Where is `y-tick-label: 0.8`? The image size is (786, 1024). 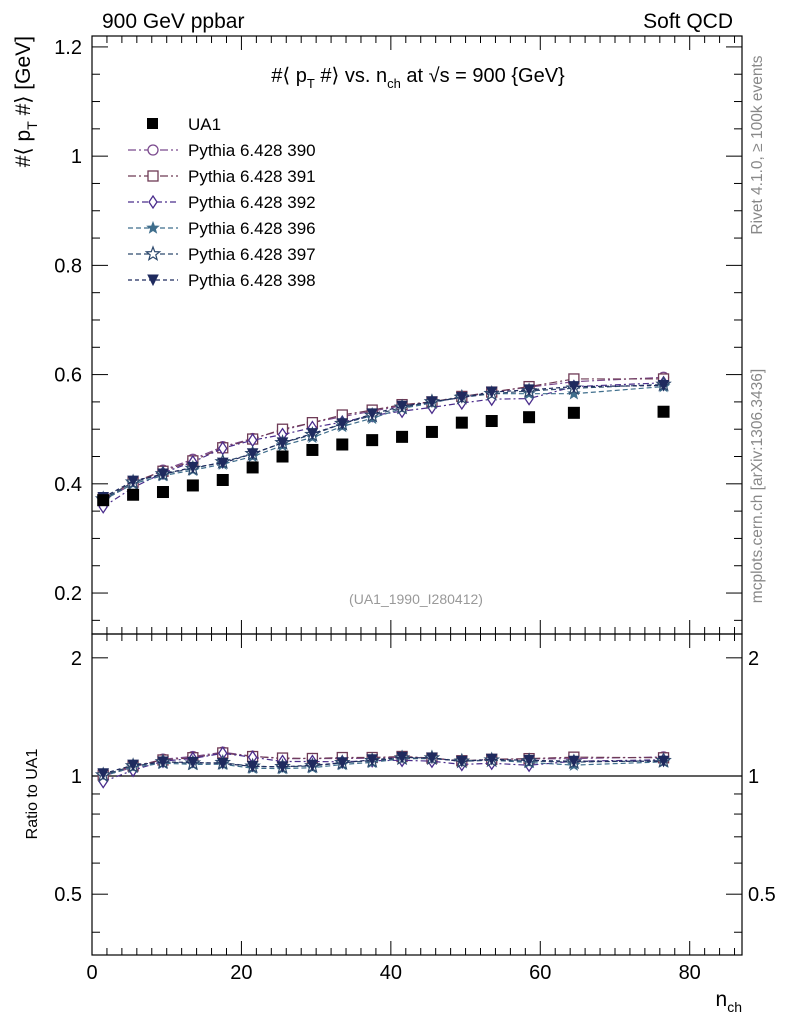 y-tick-label: 0.8 is located at coordinates (68, 266).